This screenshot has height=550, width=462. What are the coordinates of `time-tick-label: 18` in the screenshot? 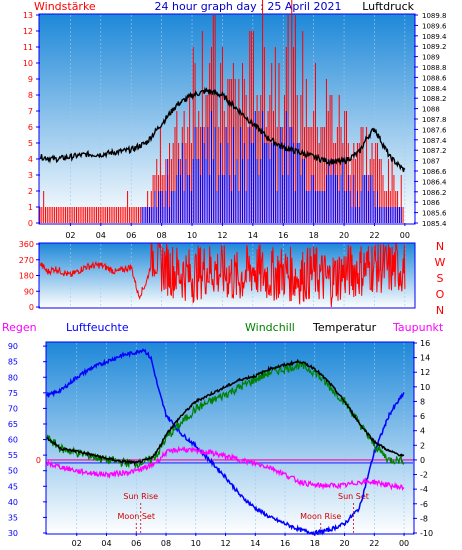 It's located at (315, 543).